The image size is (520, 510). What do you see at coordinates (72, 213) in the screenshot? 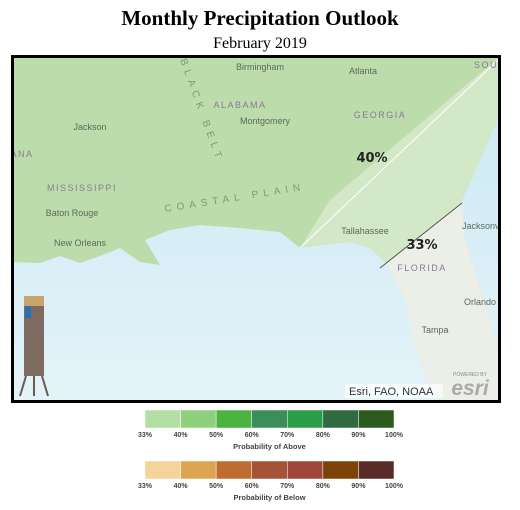
I see `place: Baton Rouge` at bounding box center [72, 213].